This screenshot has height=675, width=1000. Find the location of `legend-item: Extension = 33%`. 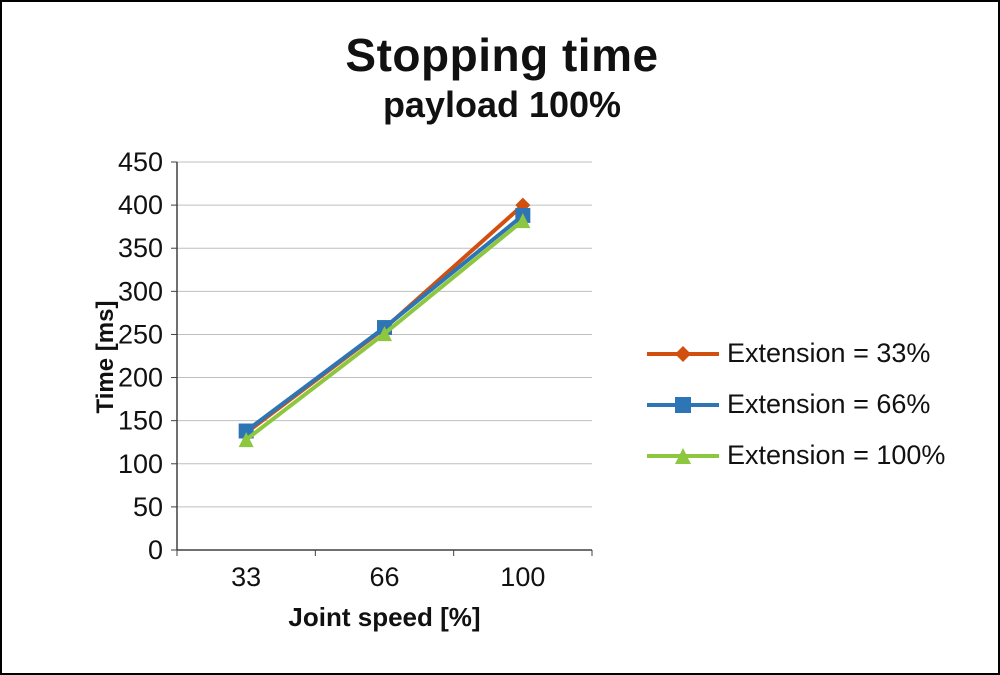

legend-item: Extension = 33% is located at coordinates (796, 353).